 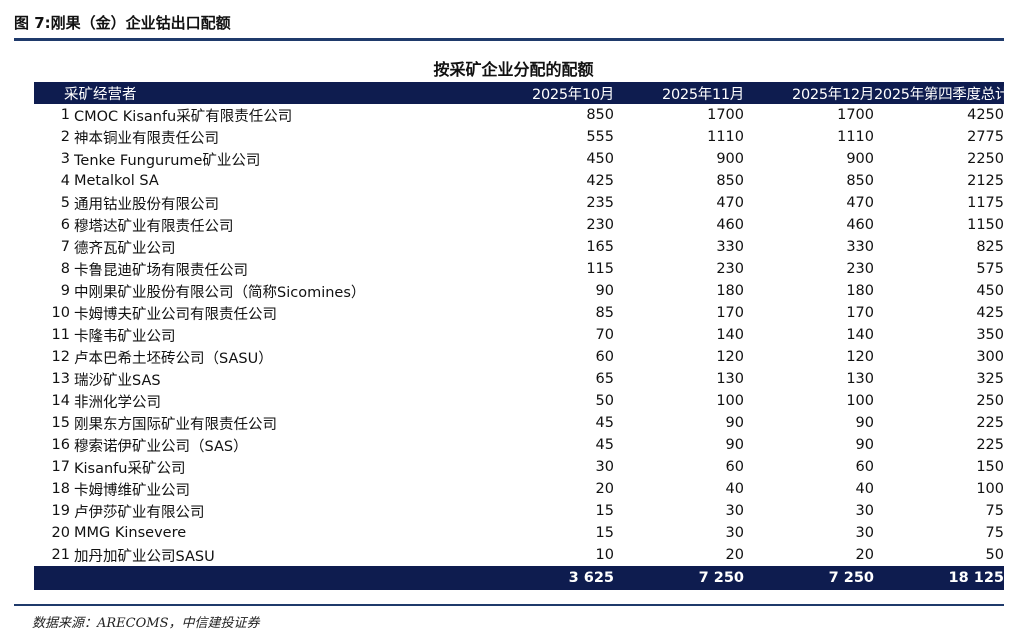 I want to click on row-nov-value: 100, so click(x=730, y=401).